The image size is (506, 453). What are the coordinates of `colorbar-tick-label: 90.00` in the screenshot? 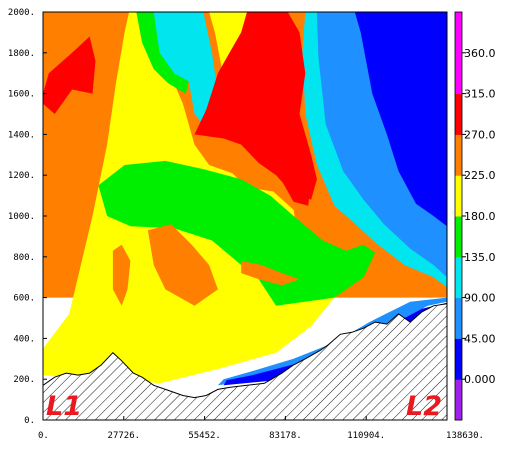 It's located at (480, 298).